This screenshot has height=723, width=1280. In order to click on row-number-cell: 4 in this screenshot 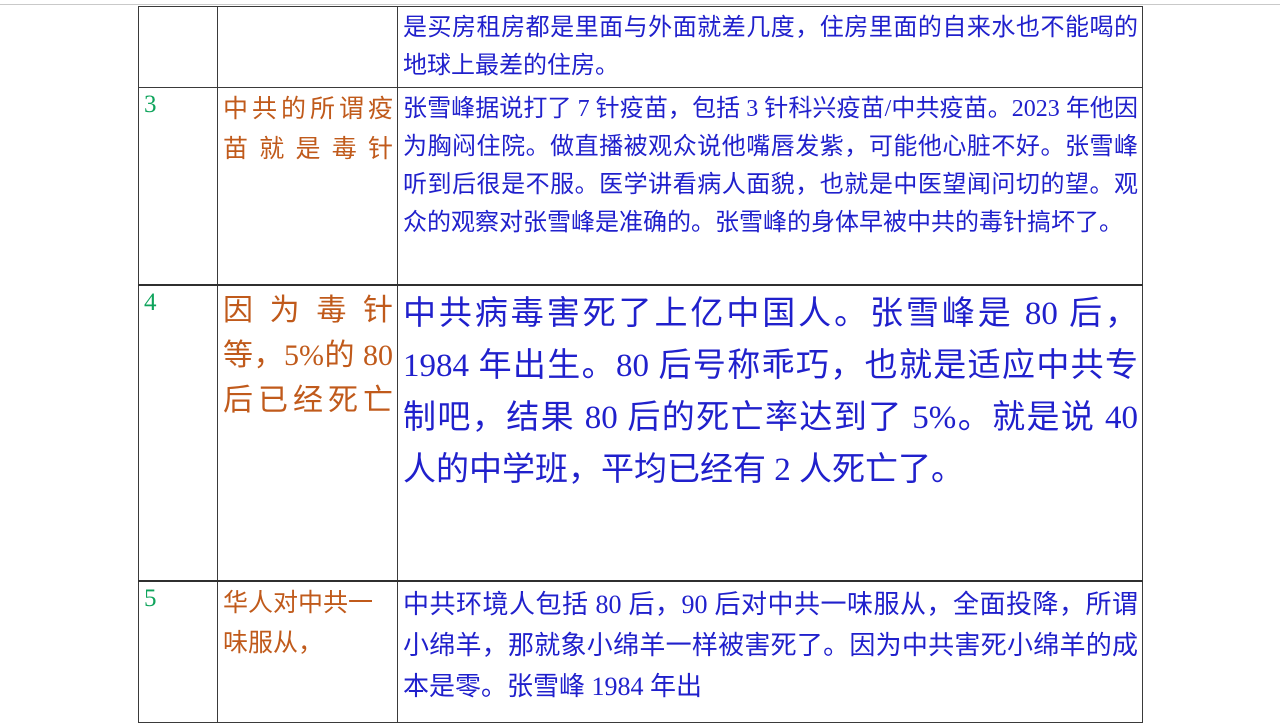, I will do `click(178, 433)`.